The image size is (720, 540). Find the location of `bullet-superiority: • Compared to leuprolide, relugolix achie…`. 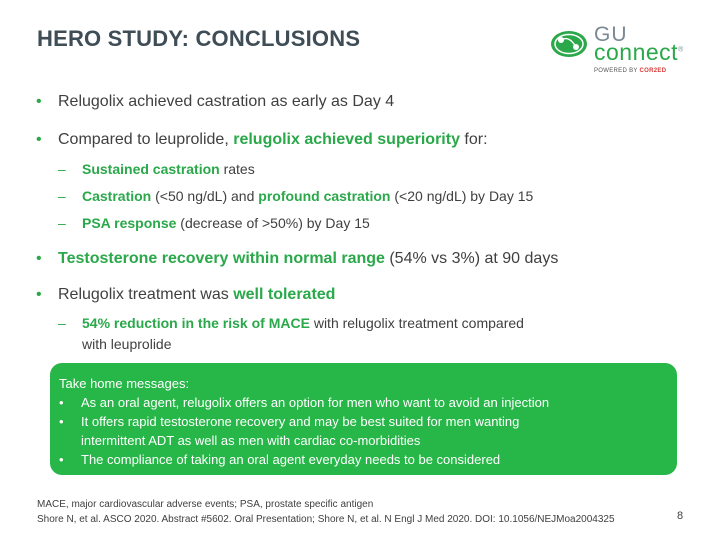

bullet-superiority: • Compared to leuprolide, relugolix achie… is located at coordinates (262, 139).